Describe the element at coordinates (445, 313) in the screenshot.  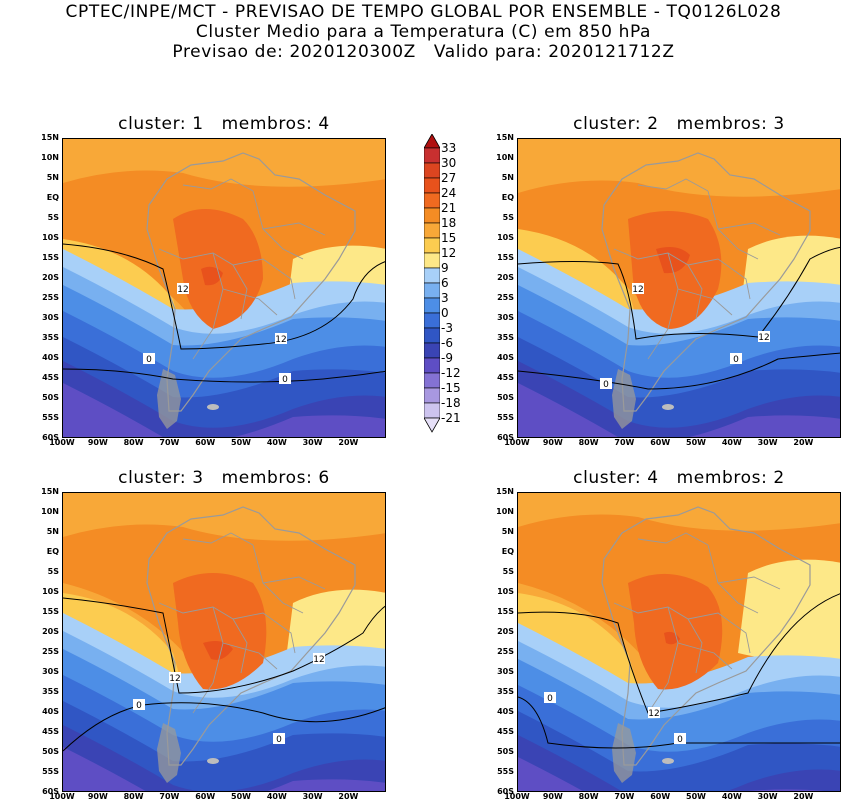
I see `colorbar-label: 0` at that location.